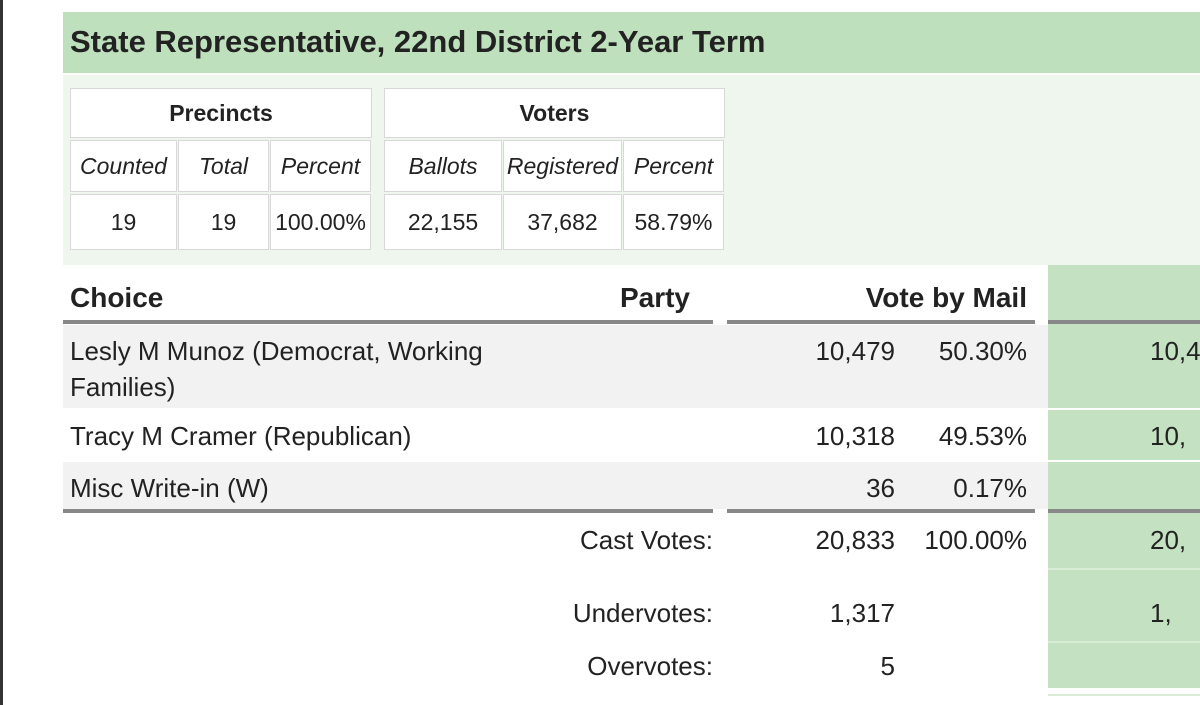  Describe the element at coordinates (123, 166) in the screenshot. I see `column-header: Counted` at that location.